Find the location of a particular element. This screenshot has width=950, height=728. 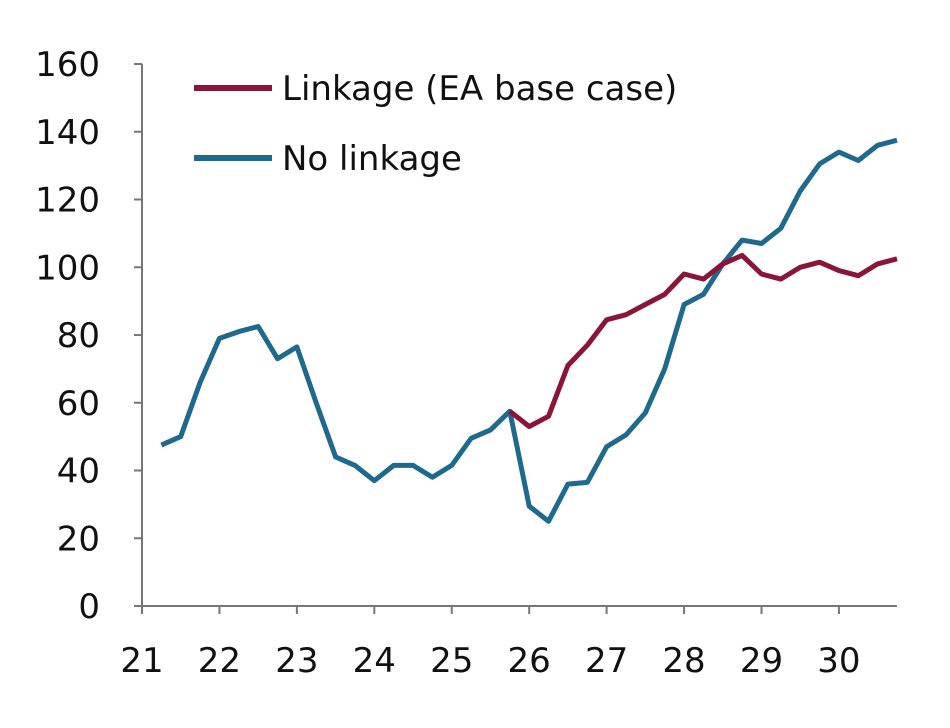

x-tick-label: 30 is located at coordinates (838, 661).